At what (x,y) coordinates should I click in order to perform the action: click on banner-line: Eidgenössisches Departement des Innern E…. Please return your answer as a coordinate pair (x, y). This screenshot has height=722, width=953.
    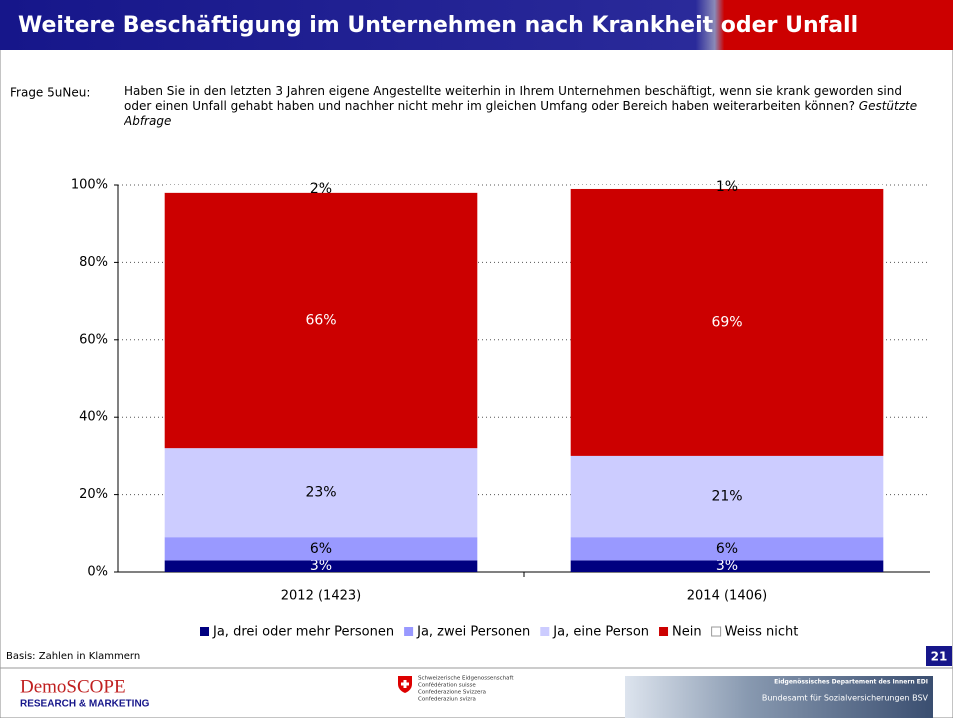
    Looking at the image, I should click on (851, 682).